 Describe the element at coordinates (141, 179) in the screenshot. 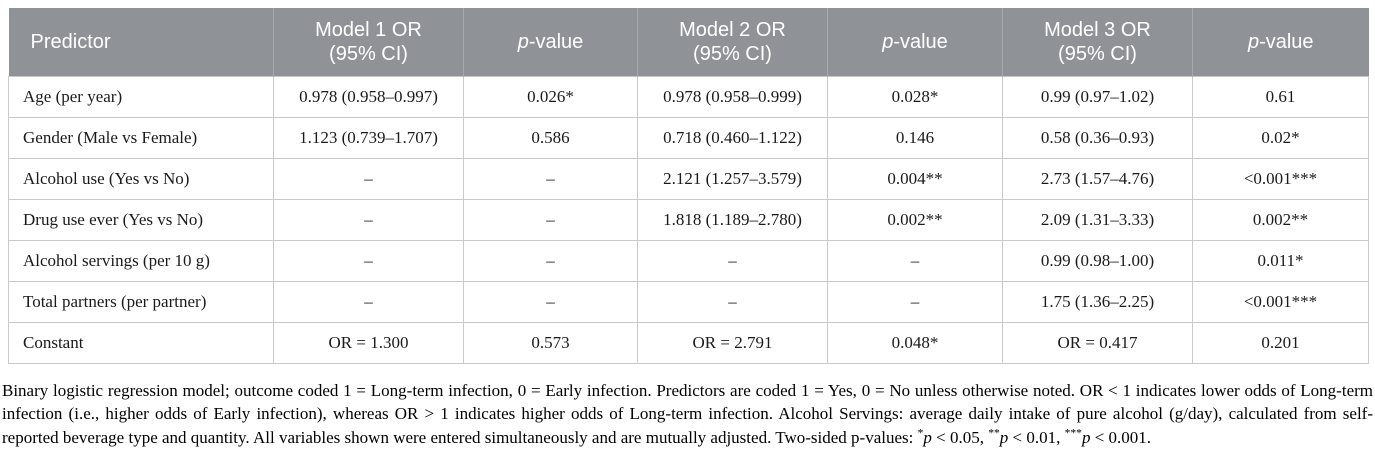

I see `predictor-cell: Alcohol use (Yes vs No)` at that location.